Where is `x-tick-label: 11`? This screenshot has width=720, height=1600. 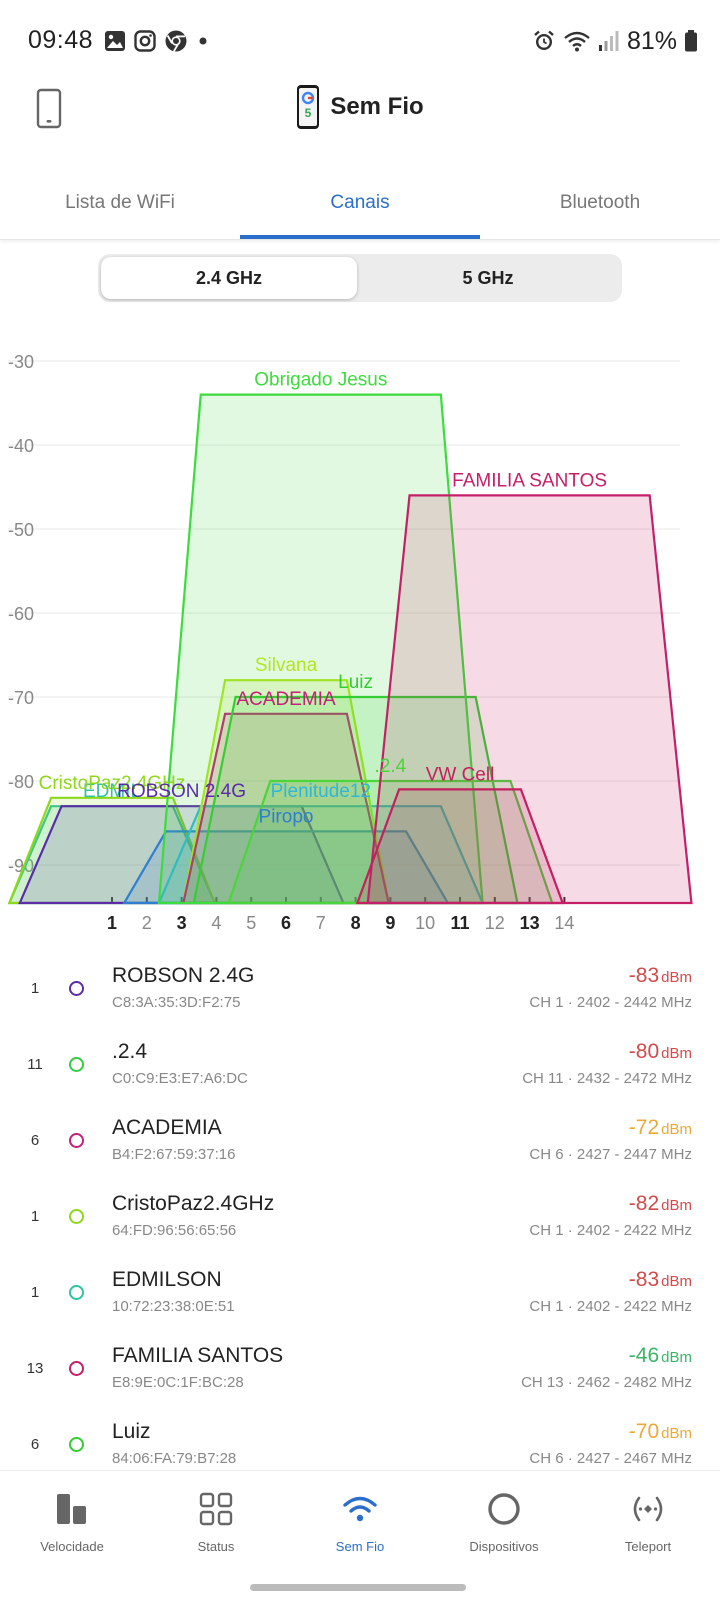
x-tick-label: 11 is located at coordinates (459, 923).